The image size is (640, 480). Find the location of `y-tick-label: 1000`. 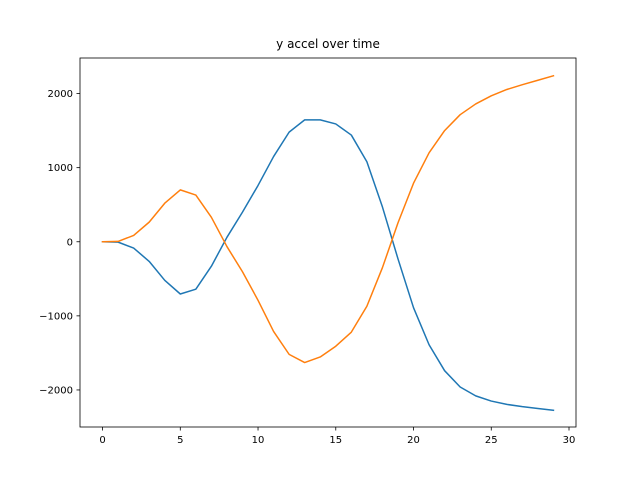

y-tick-label: 1000 is located at coordinates (60, 168).